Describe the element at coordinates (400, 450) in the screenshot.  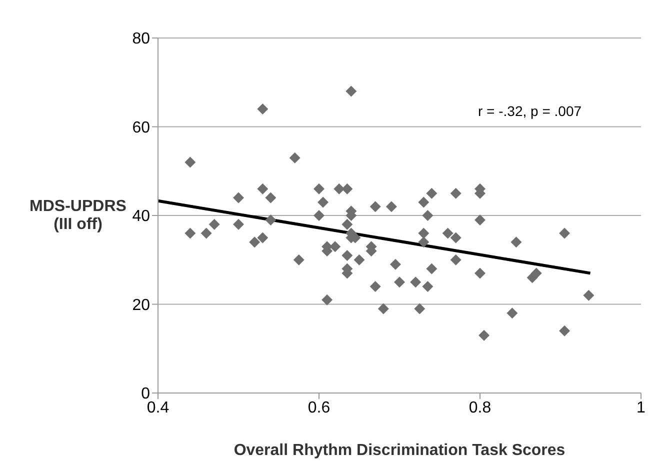
I see `x-axis-title: Overall Rhythm Discrimination Task Scores` at that location.